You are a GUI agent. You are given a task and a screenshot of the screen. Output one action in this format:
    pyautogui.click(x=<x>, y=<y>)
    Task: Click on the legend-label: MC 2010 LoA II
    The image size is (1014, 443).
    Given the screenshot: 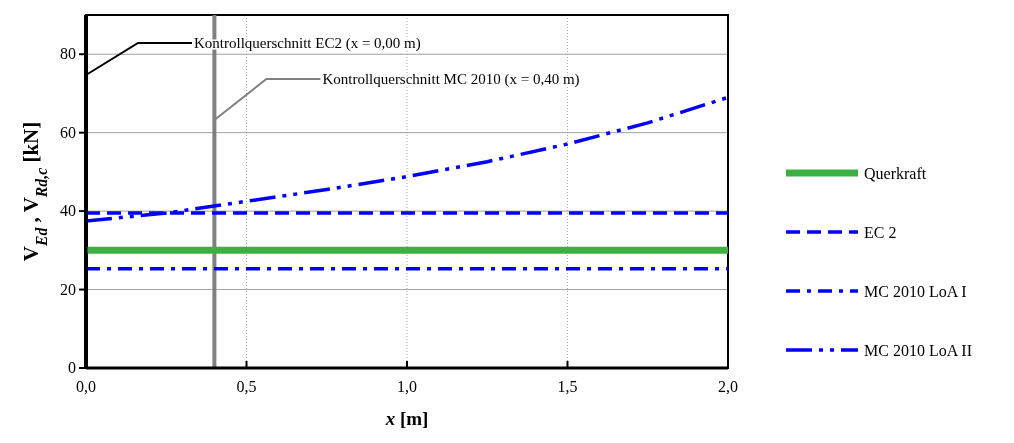 What is the action you would take?
    pyautogui.click(x=918, y=350)
    